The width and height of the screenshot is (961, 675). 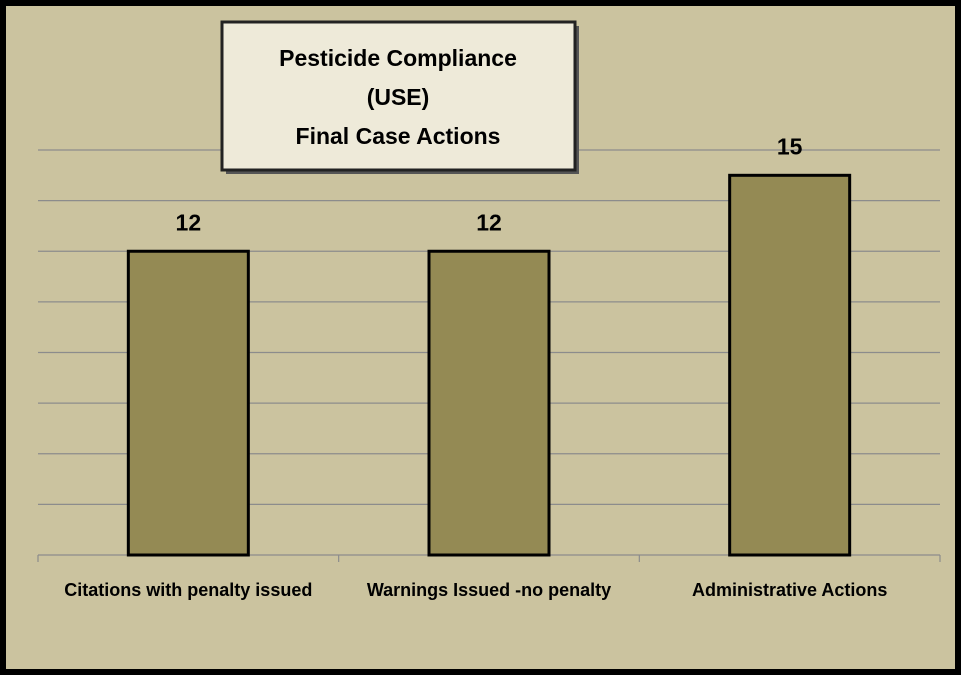 I want to click on data-label: 15, so click(x=790, y=146).